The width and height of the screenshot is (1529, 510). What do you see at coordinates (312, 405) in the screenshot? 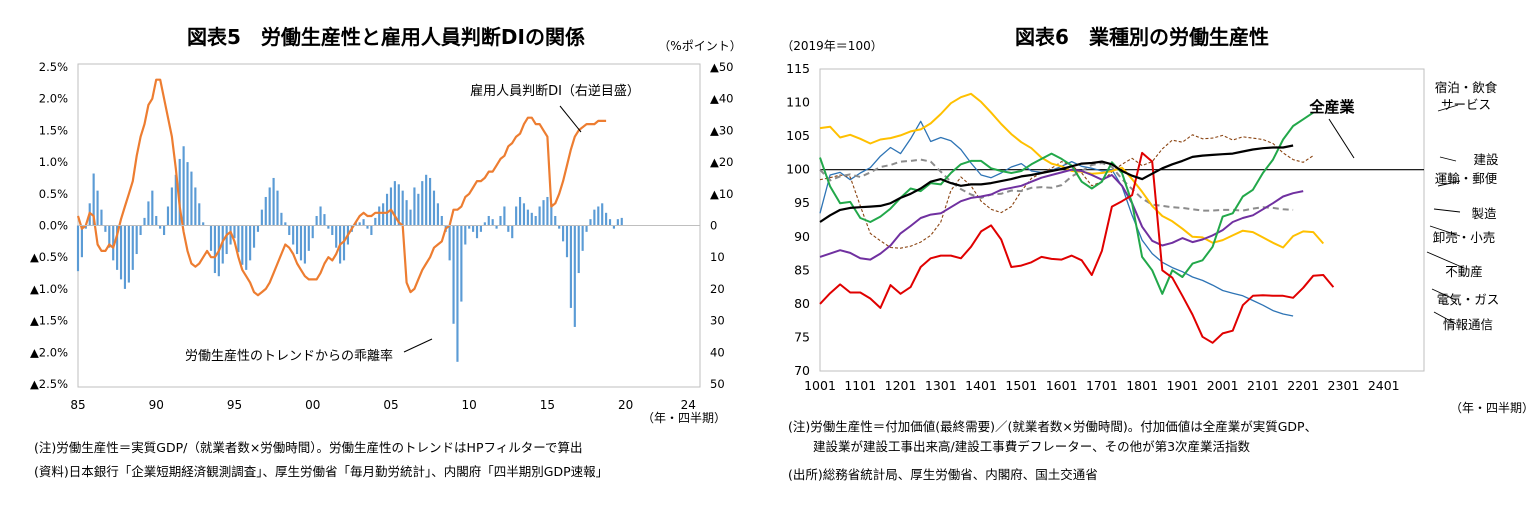
I see `left-x-tick-label: 00` at bounding box center [312, 405].